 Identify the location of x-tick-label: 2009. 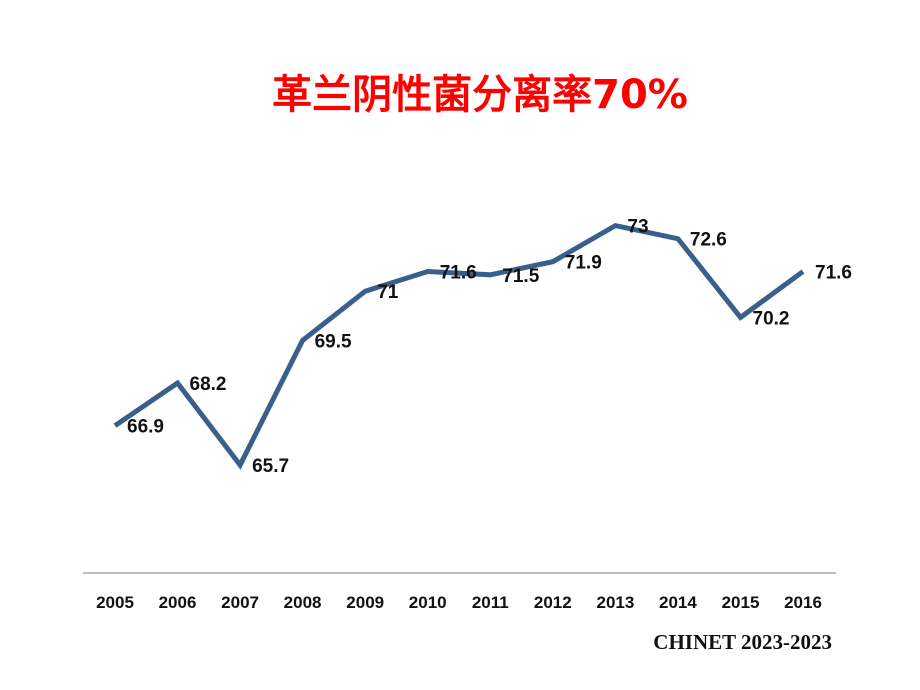
(365, 602).